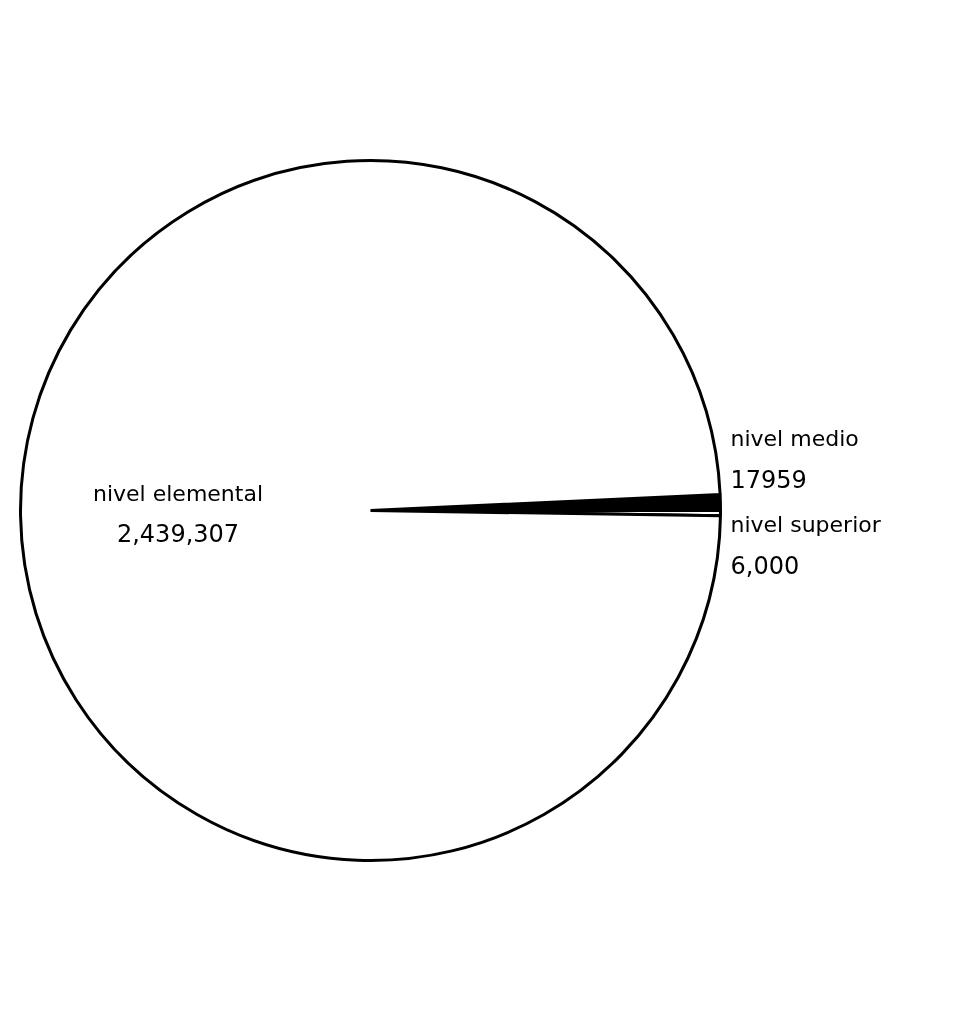 Image resolution: width=967 pixels, height=1030 pixels. What do you see at coordinates (768, 479) in the screenshot?
I see `data-label: 17959` at bounding box center [768, 479].